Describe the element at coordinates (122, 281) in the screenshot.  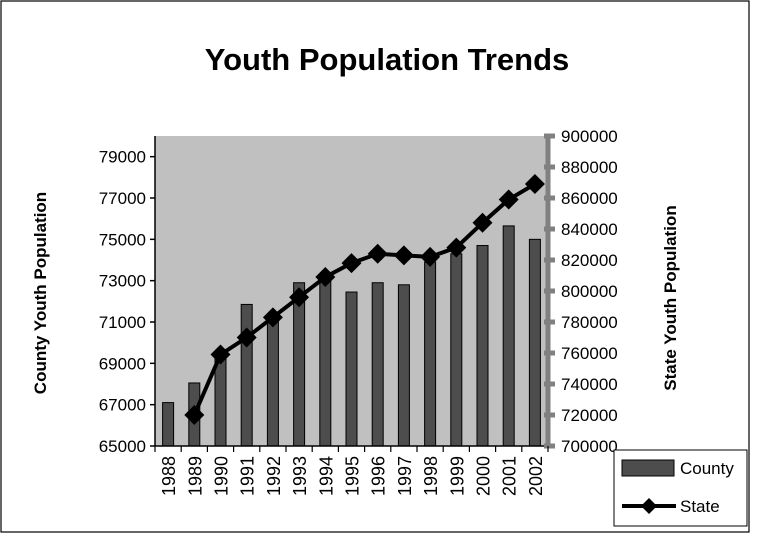
I see `left-tick-label: 73000` at that location.